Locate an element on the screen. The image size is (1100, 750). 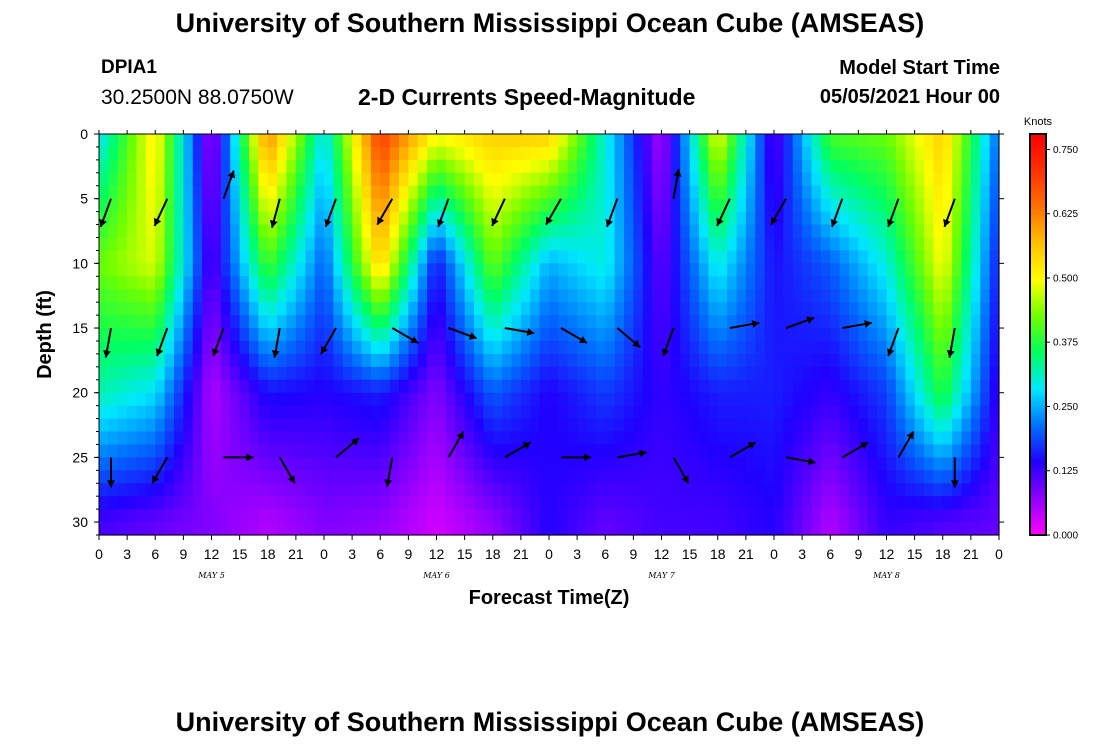
x-tick-label: 9 is located at coordinates (858, 554).